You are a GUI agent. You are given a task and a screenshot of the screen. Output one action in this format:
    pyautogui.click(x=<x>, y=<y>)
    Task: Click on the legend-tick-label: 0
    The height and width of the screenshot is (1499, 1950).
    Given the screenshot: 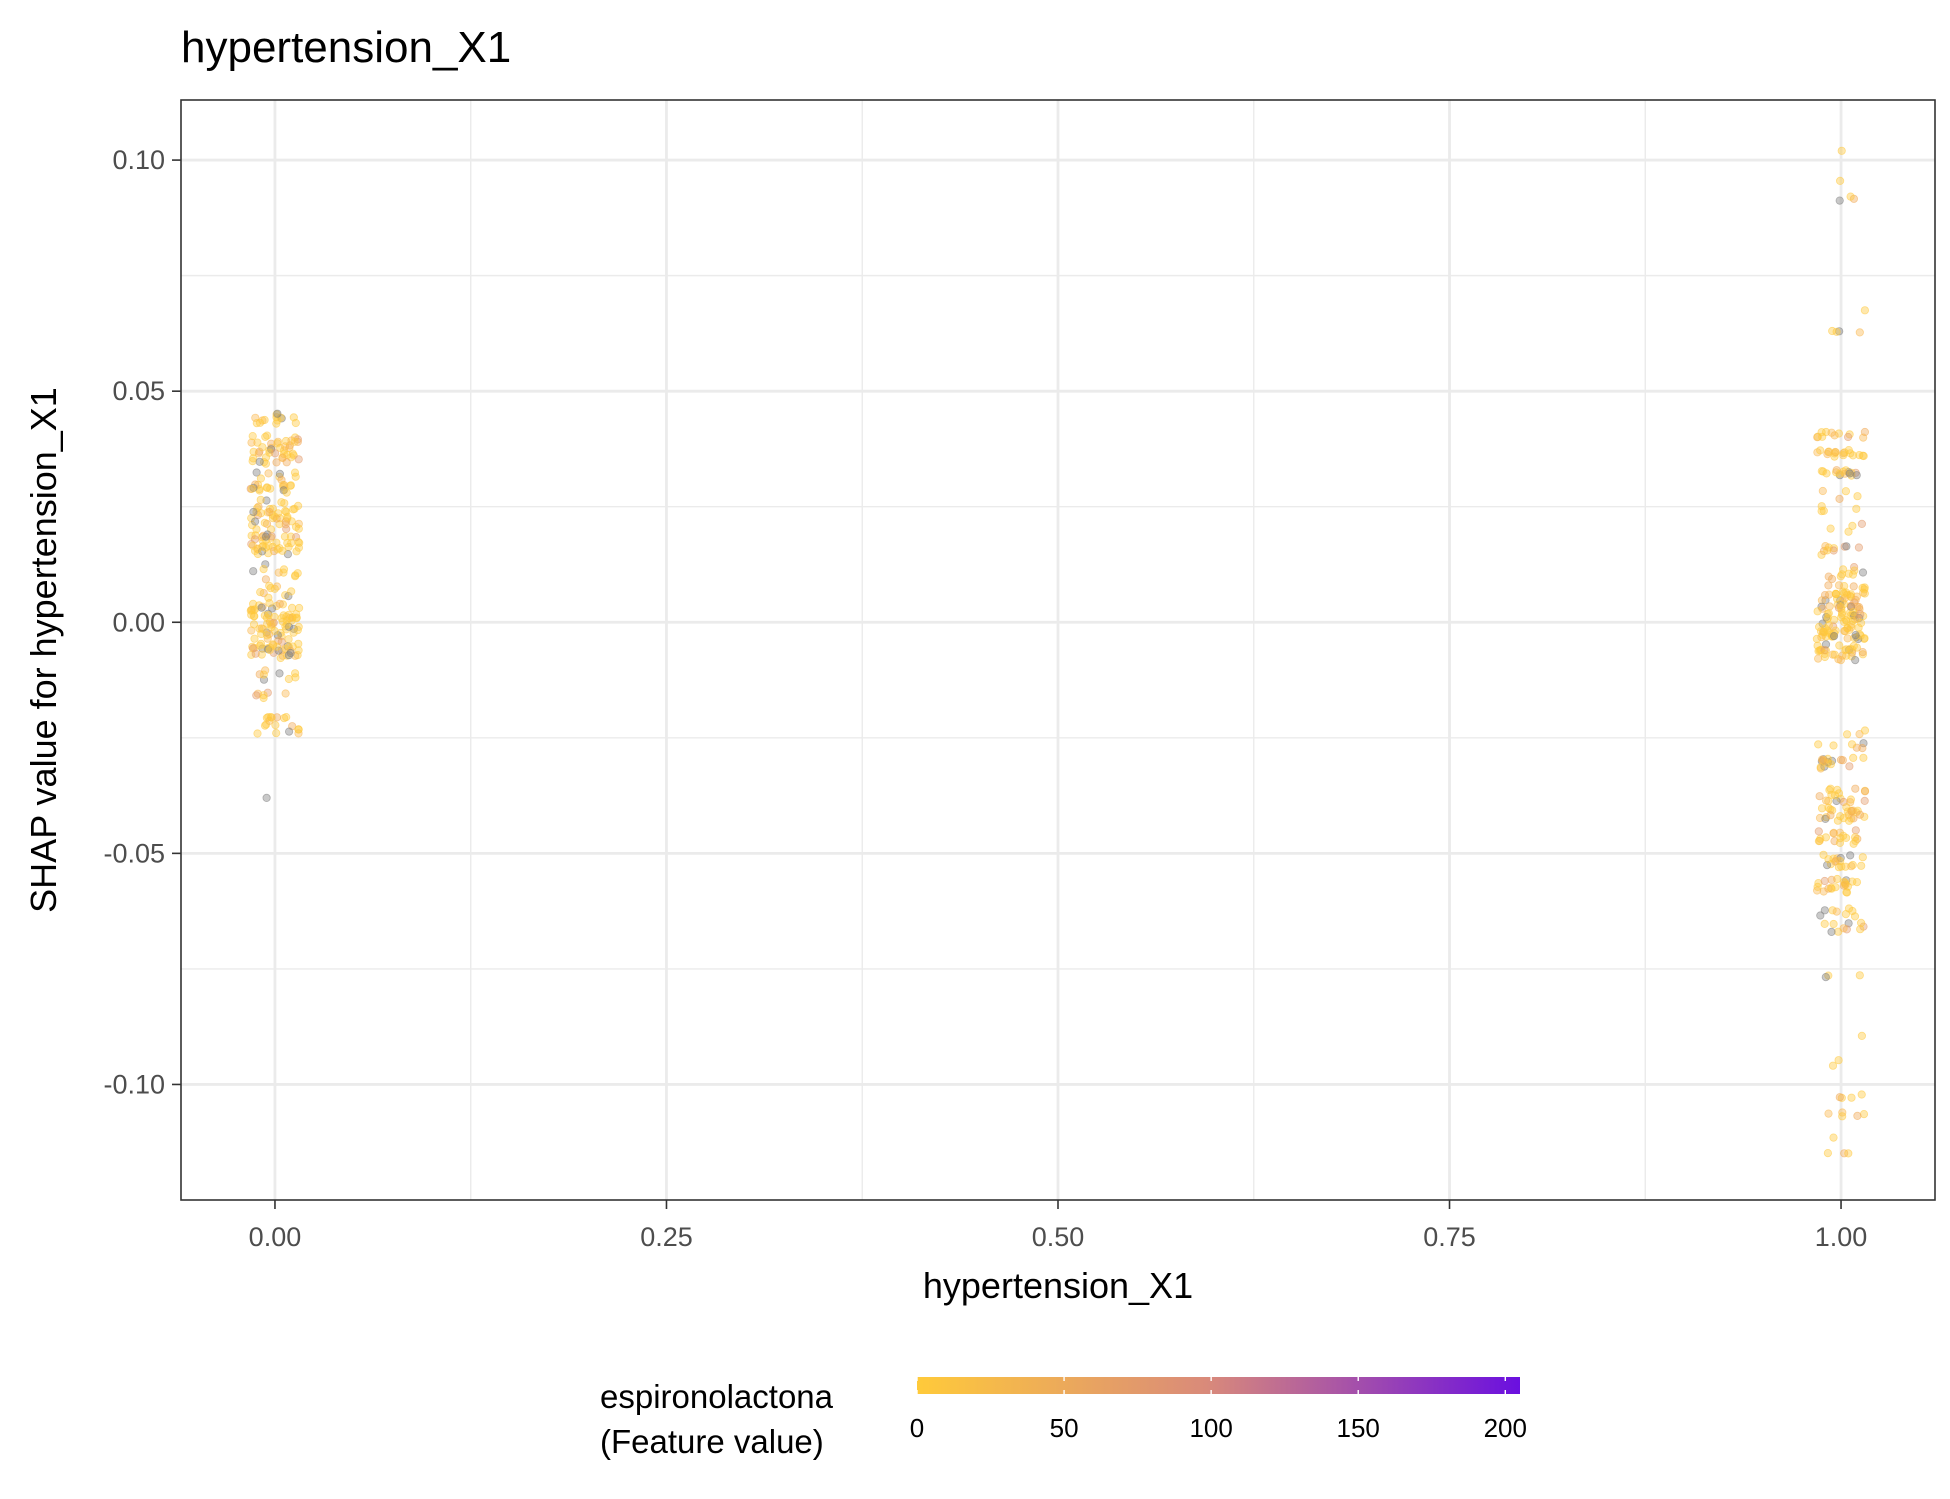 What is the action you would take?
    pyautogui.click(x=917, y=1428)
    